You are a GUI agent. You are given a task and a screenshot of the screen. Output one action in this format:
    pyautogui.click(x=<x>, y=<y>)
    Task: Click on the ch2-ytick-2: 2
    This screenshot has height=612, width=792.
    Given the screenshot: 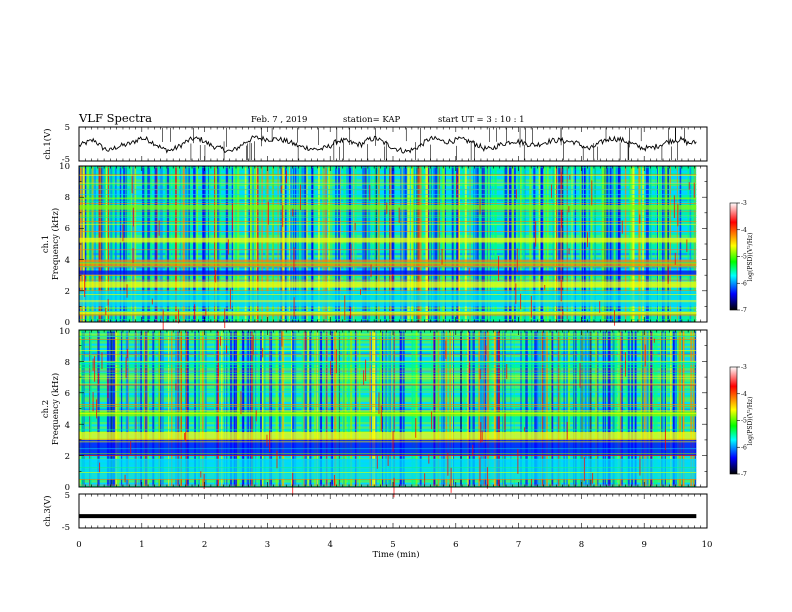 What is the action you would take?
    pyautogui.click(x=67, y=457)
    